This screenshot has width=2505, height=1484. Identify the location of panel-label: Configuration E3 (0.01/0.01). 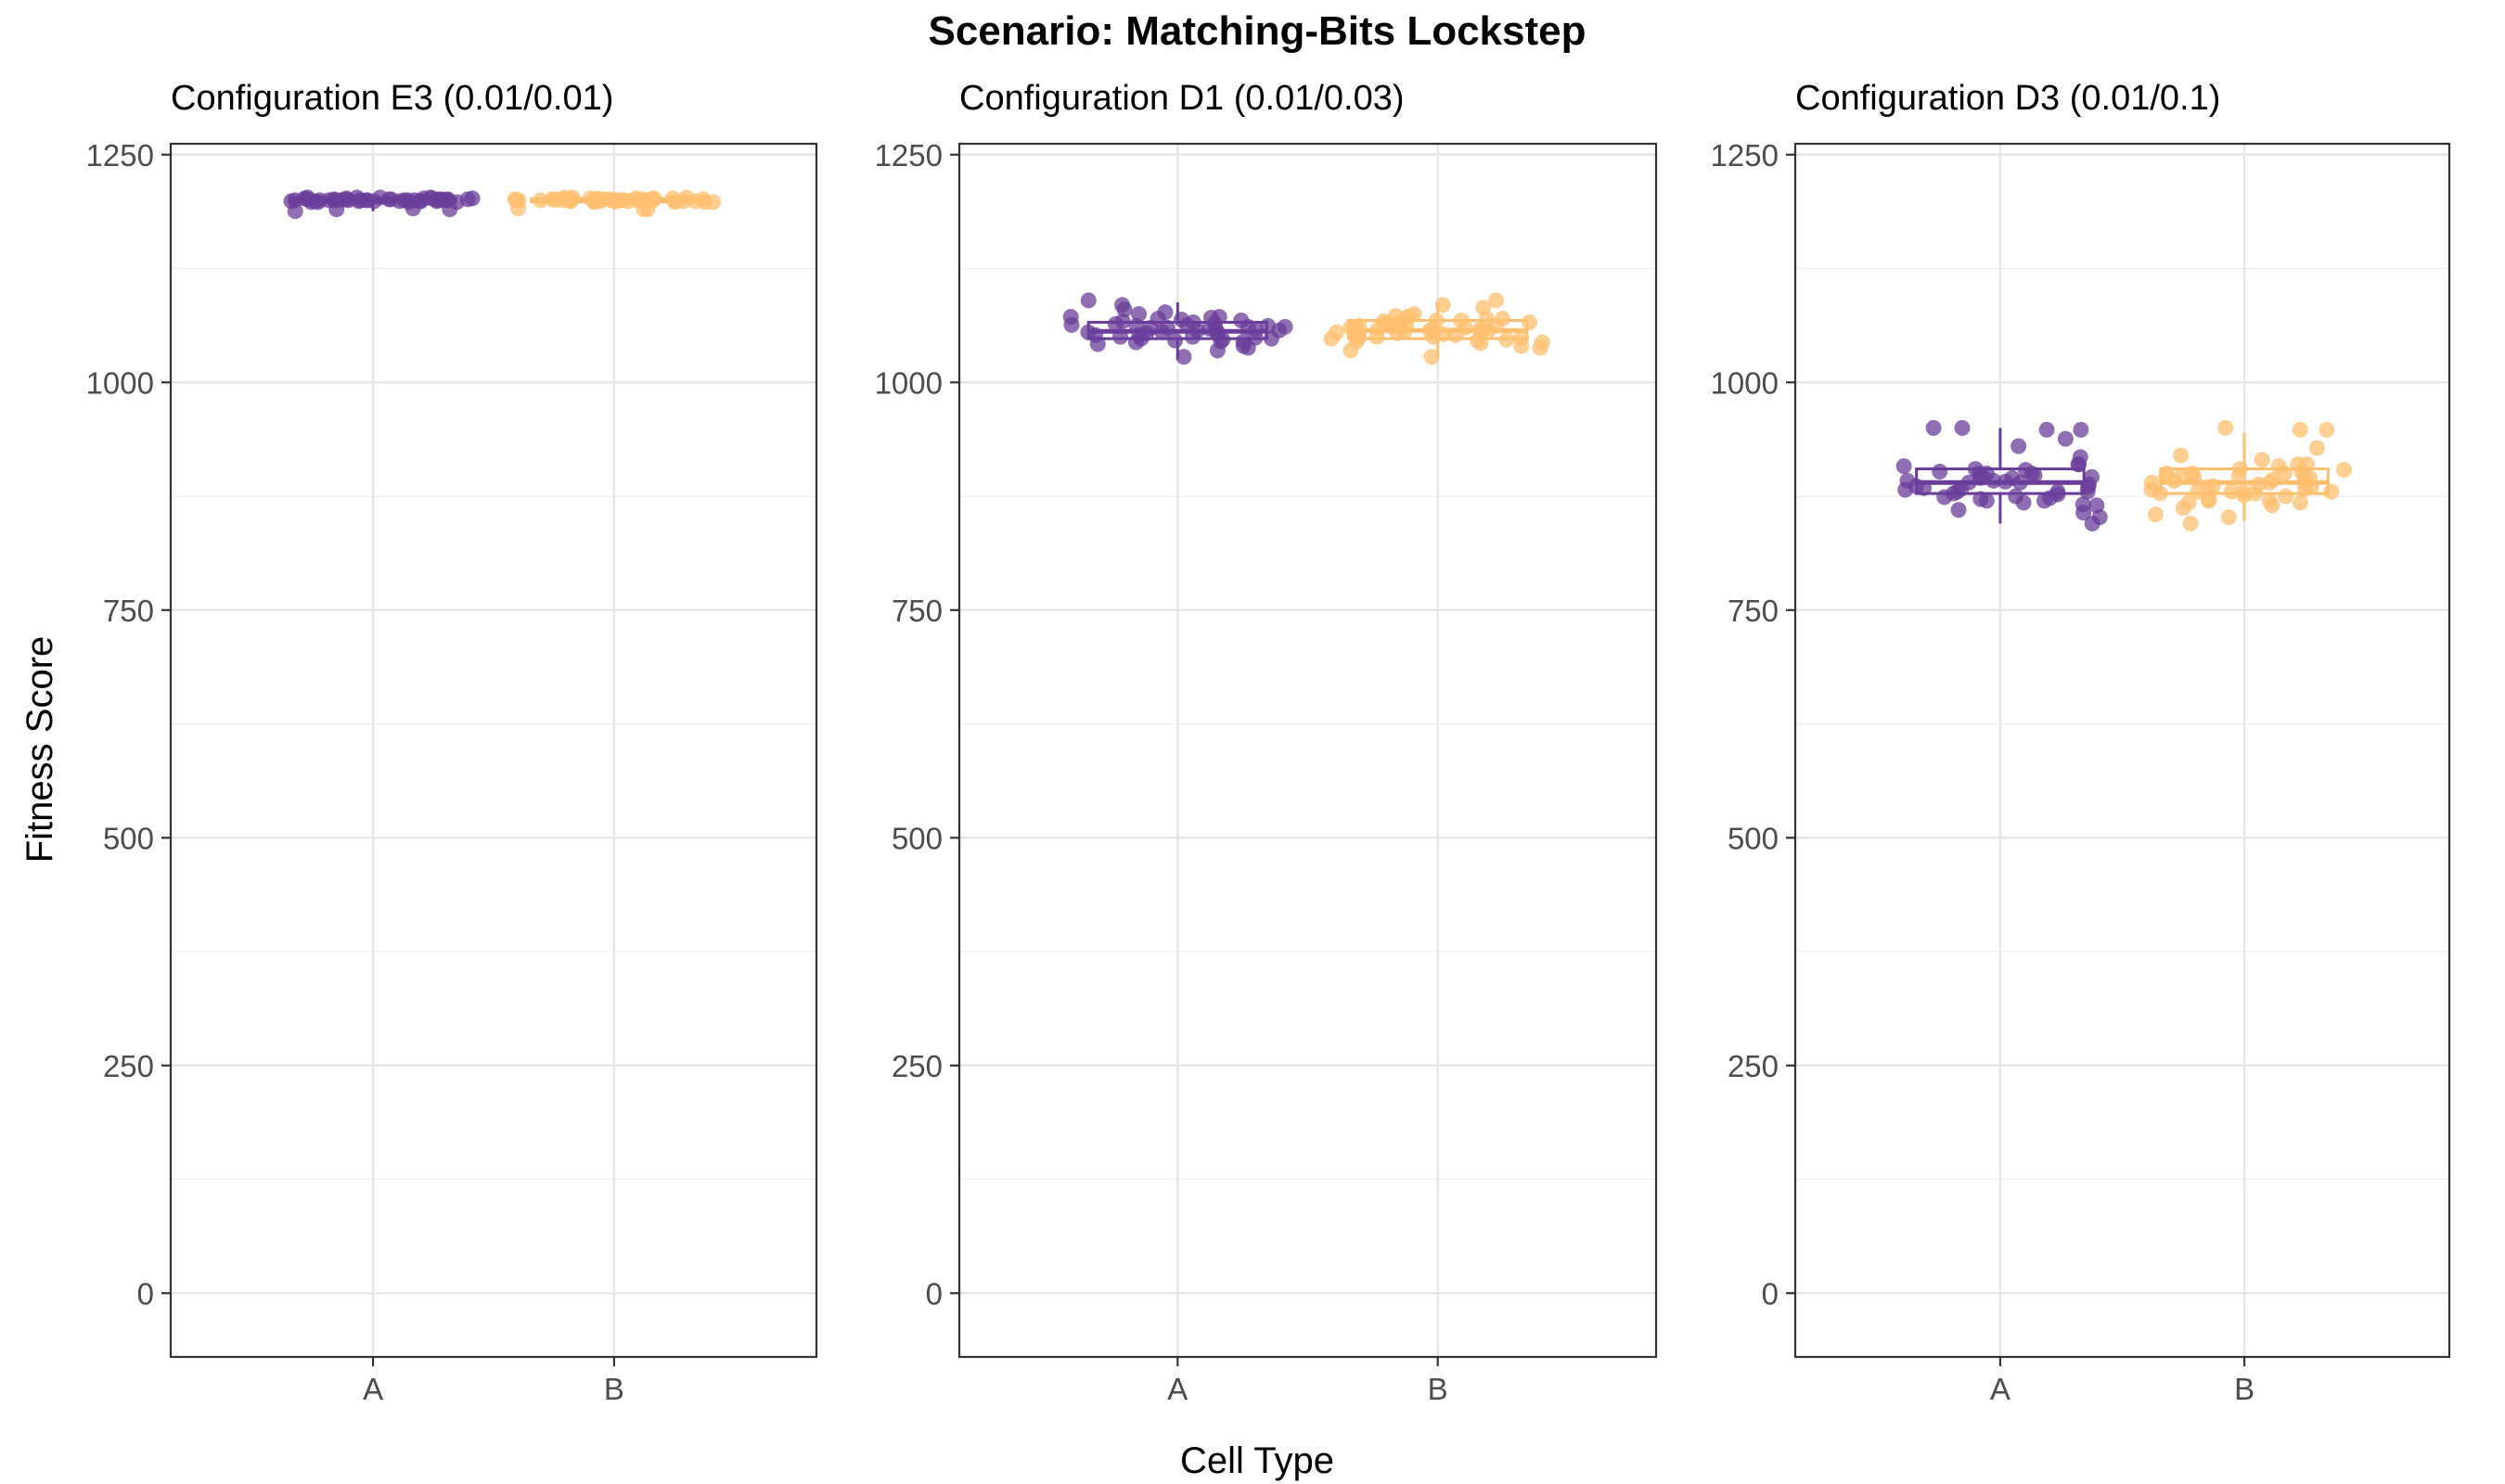
(392, 98).